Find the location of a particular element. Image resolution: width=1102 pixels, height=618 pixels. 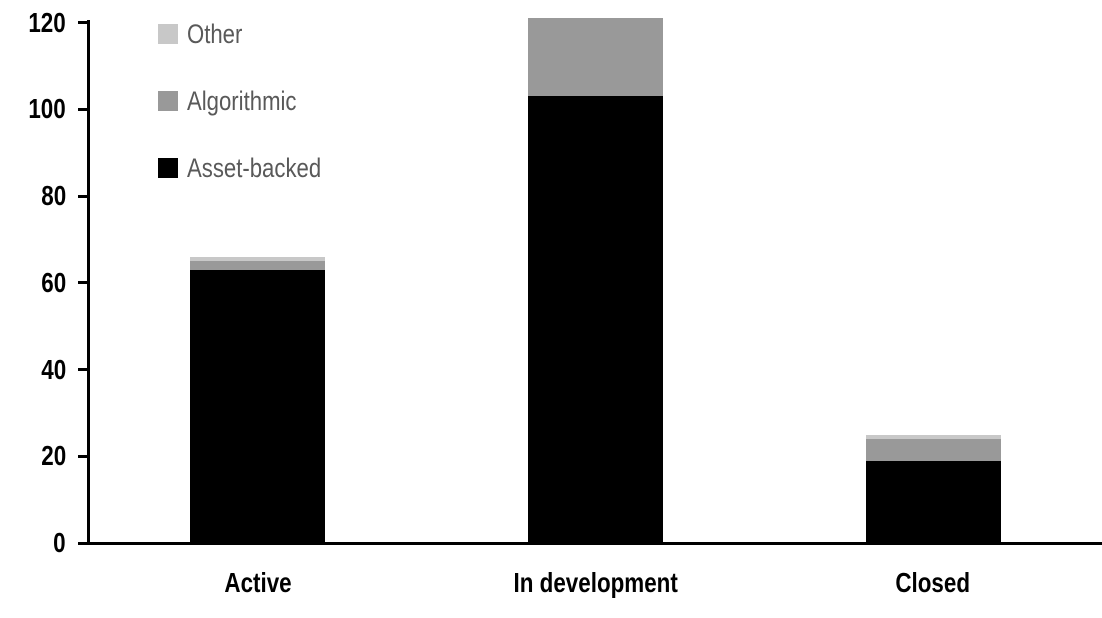

y-tick-label-text: 40 is located at coordinates (53, 369).